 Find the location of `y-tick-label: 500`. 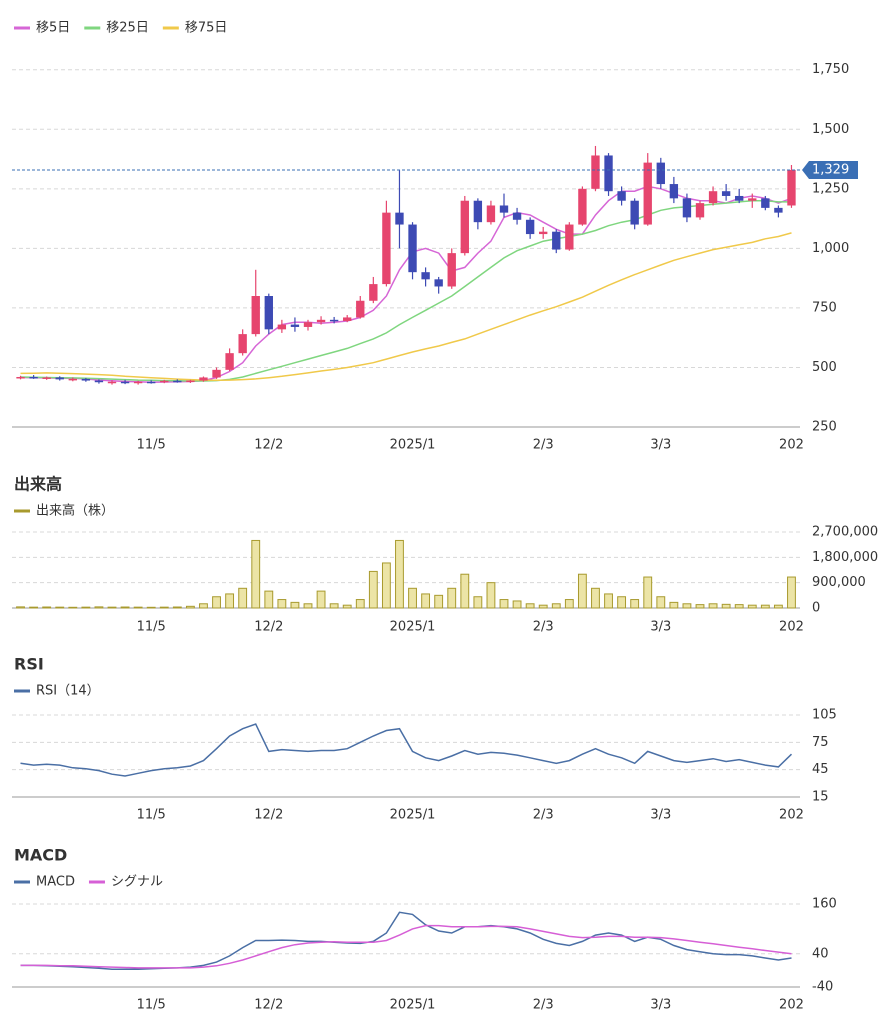

y-tick-label: 500 is located at coordinates (824, 367).